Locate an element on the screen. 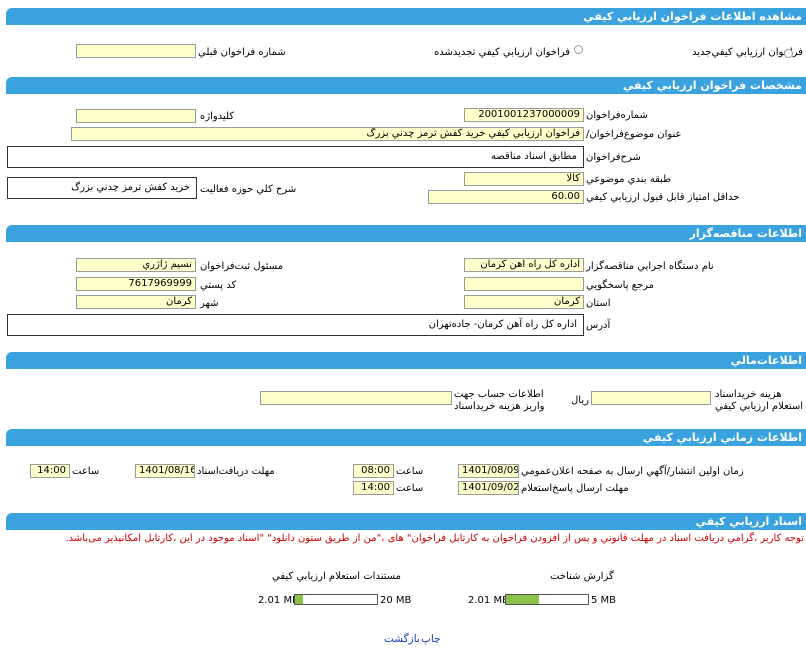 The height and width of the screenshot is (649, 806). receive-label: مهلت دريافت‌اسناد is located at coordinates (236, 471).